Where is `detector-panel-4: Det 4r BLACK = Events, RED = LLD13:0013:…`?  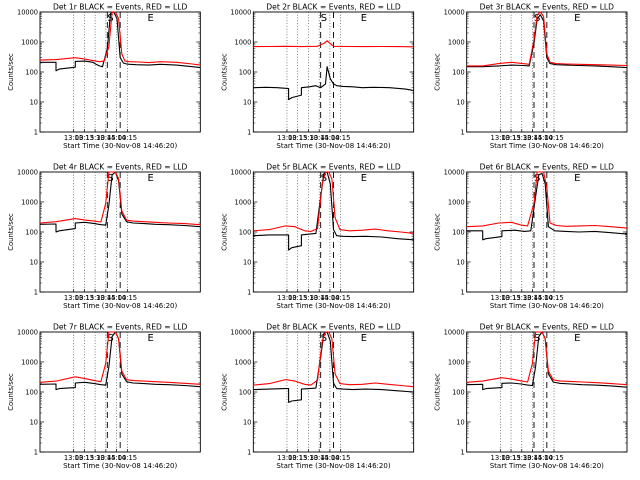 detector-panel-4: Det 4r BLACK = Events, RED = LLD13:0013:… is located at coordinates (104, 236).